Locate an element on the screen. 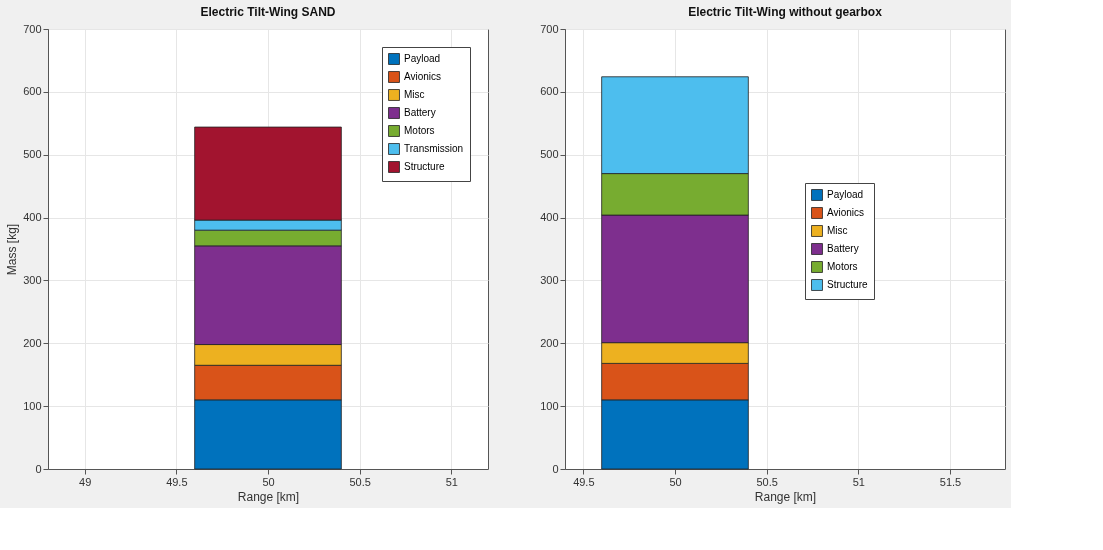 The height and width of the screenshot is (550, 1103). x-tick-label: 51.5 is located at coordinates (950, 481).